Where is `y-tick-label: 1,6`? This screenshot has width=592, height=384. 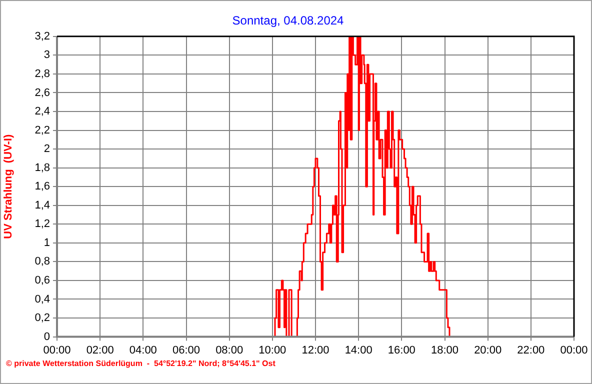 y-tick-label: 1,6 is located at coordinates (42, 186).